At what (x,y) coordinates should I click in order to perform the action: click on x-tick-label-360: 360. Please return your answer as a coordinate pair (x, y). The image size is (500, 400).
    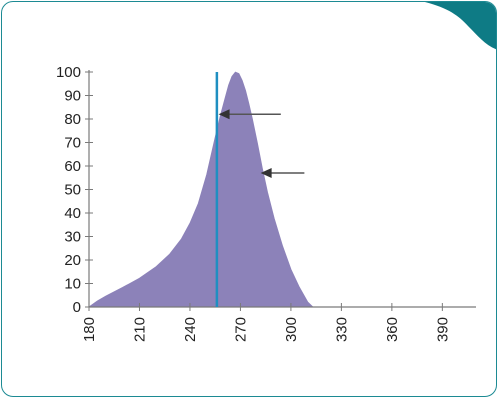
    Looking at the image, I should click on (392, 329).